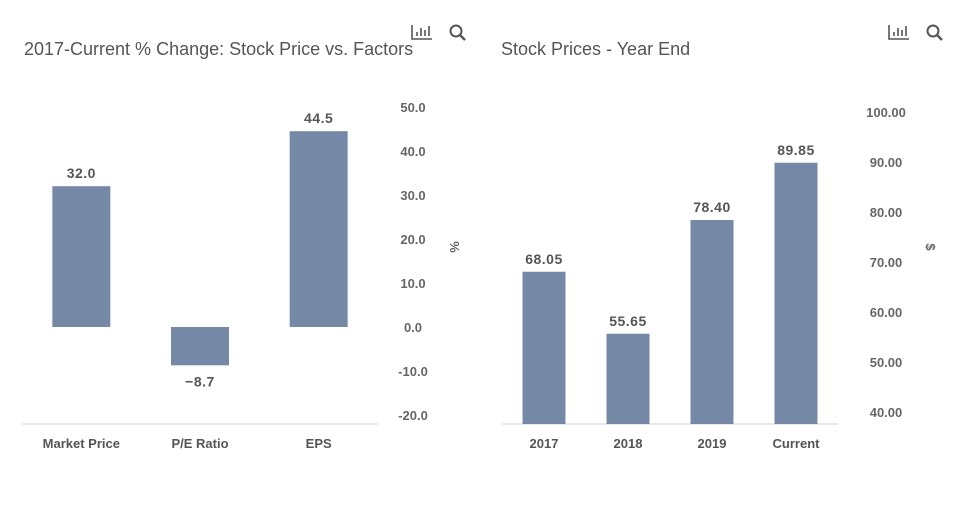 The width and height of the screenshot is (959, 505). What do you see at coordinates (886, 362) in the screenshot?
I see `y-tick-label: 50.00` at bounding box center [886, 362].